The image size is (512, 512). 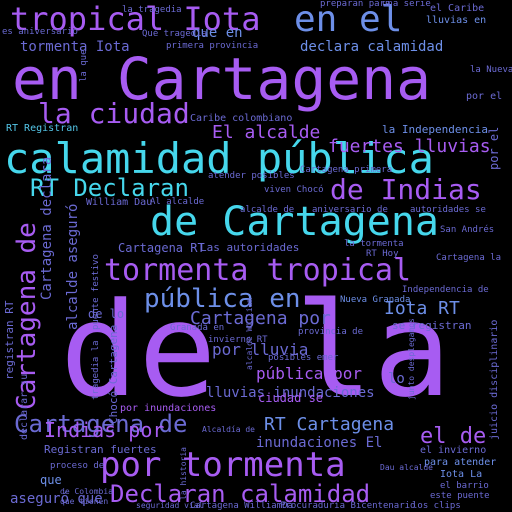 I want to click on word-en-el: en el, so click(x=348, y=20).